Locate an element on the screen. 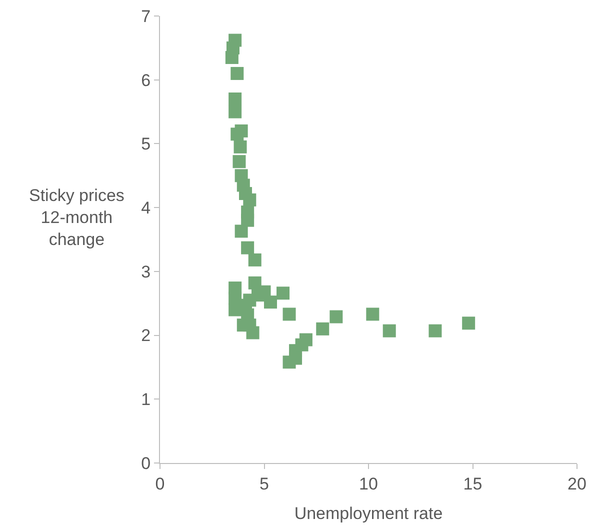 This screenshot has width=598, height=531. x-tick-label: 20 is located at coordinates (577, 484).